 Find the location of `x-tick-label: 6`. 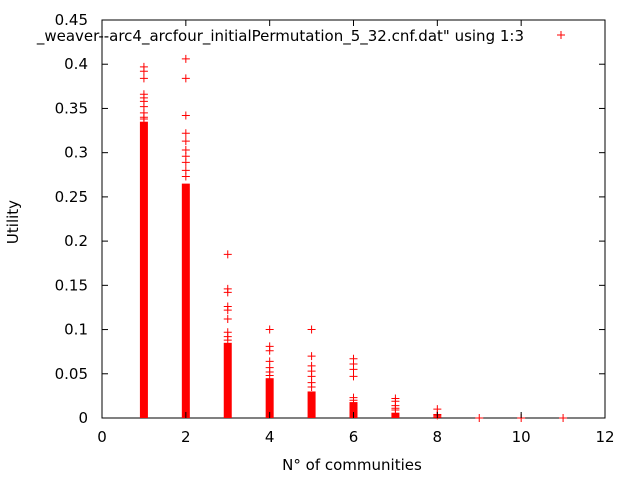

x-tick-label: 6 is located at coordinates (354, 437).